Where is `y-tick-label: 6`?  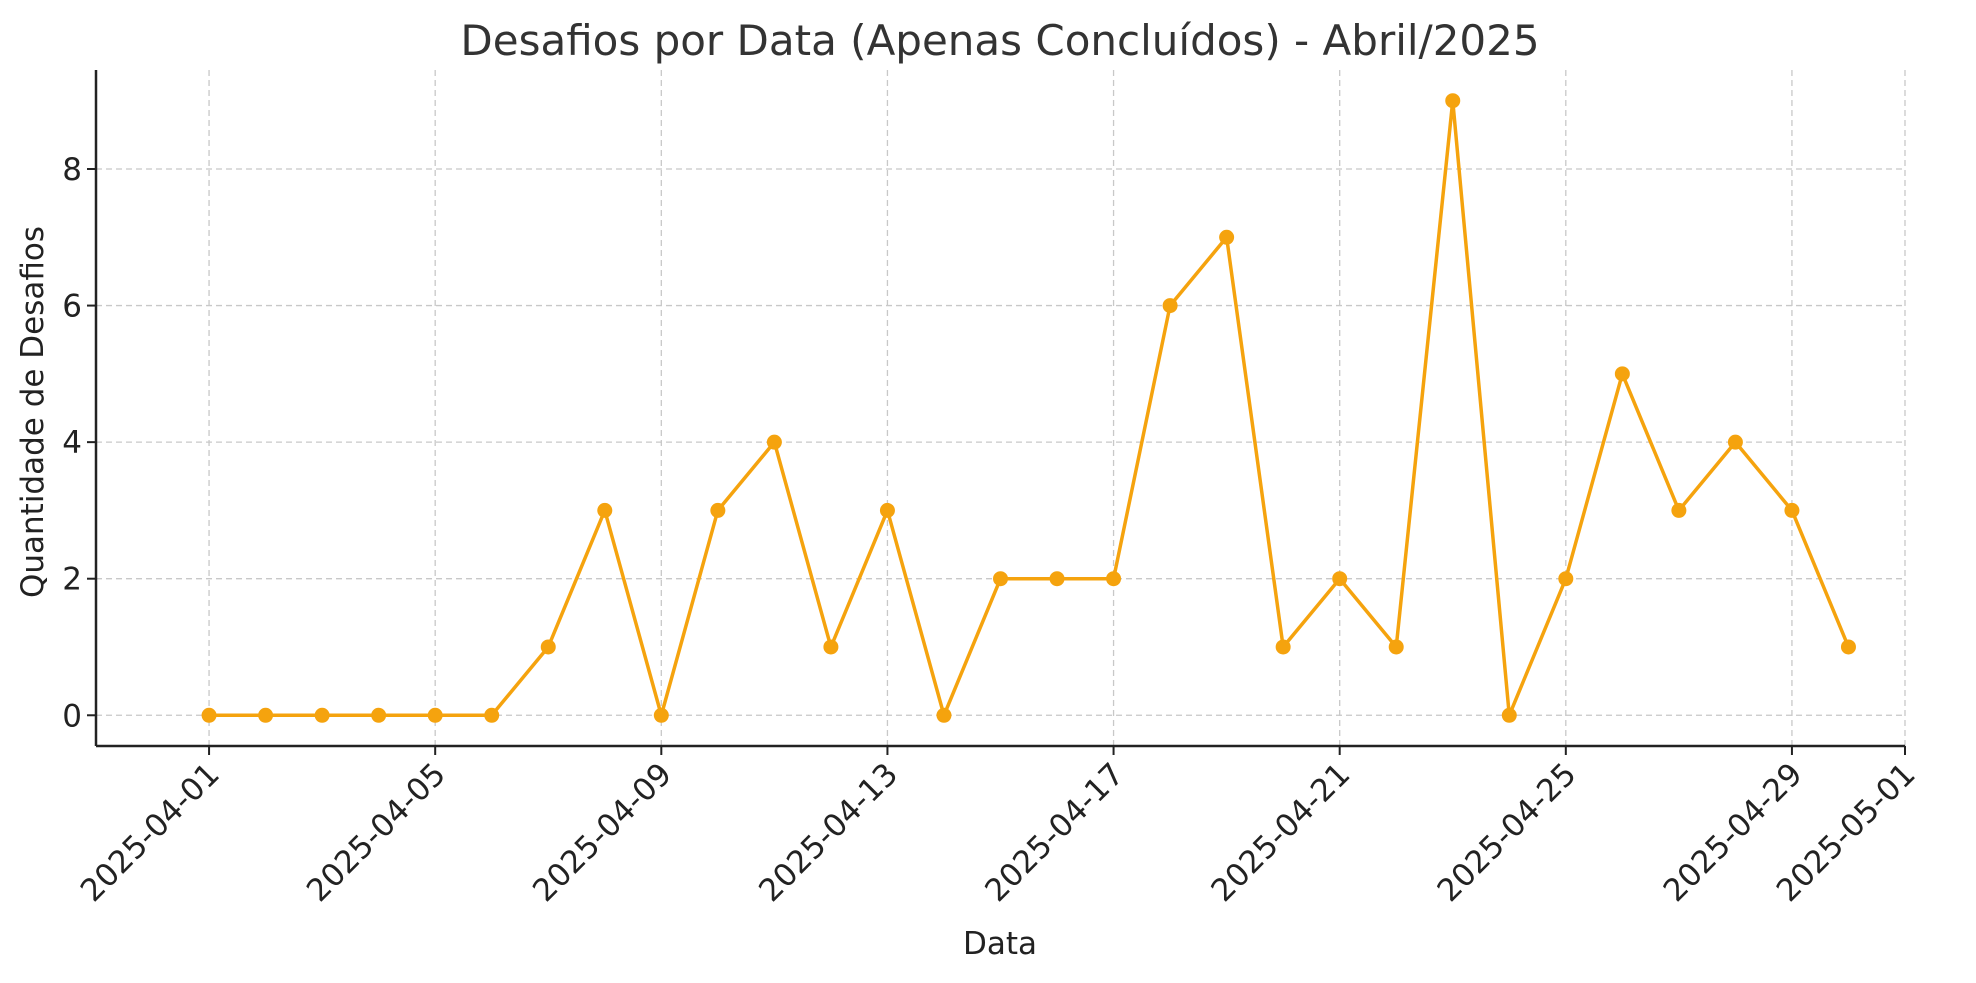
y-tick-label: 6 is located at coordinates (72, 307).